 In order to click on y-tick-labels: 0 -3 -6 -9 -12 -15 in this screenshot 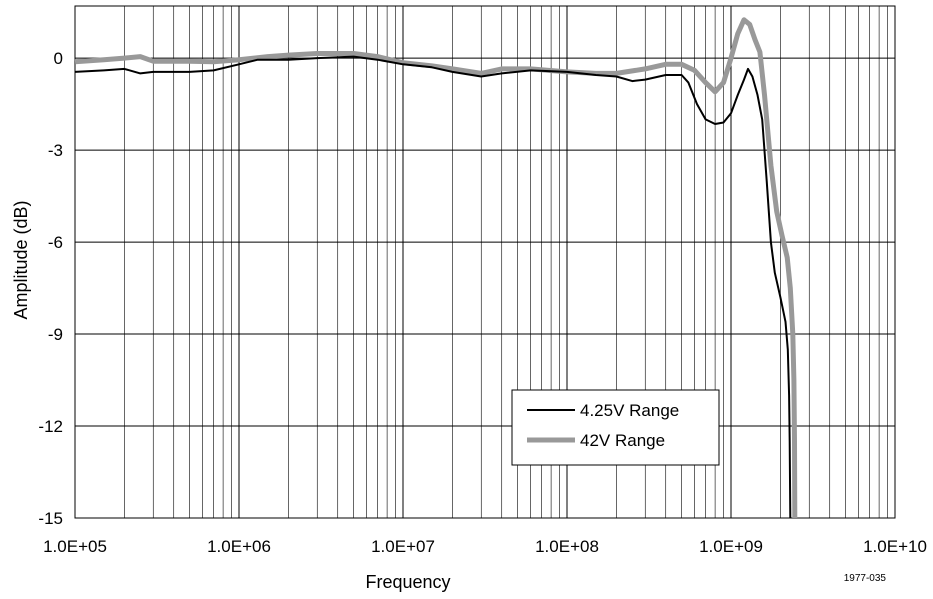, I will do `click(50, 288)`.